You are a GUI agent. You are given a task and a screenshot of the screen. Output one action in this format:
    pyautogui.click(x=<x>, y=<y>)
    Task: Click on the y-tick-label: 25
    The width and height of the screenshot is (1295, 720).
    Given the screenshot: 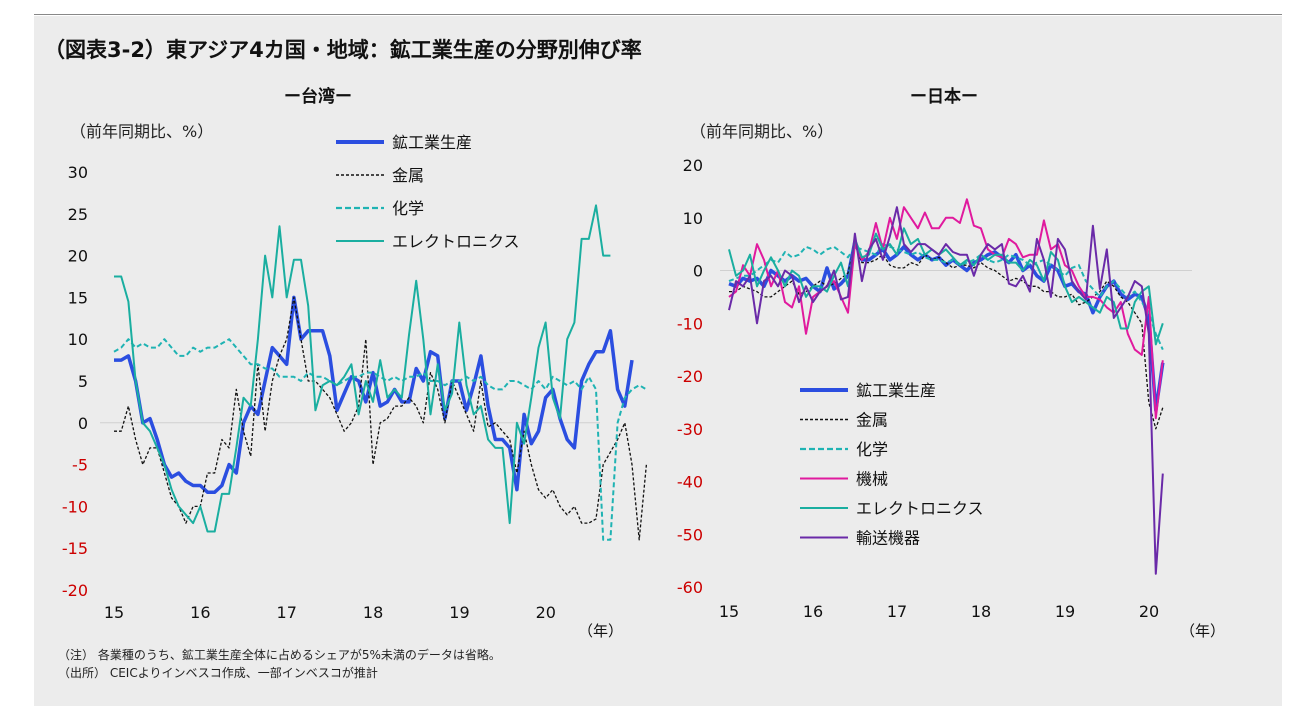 What is the action you would take?
    pyautogui.click(x=78, y=214)
    